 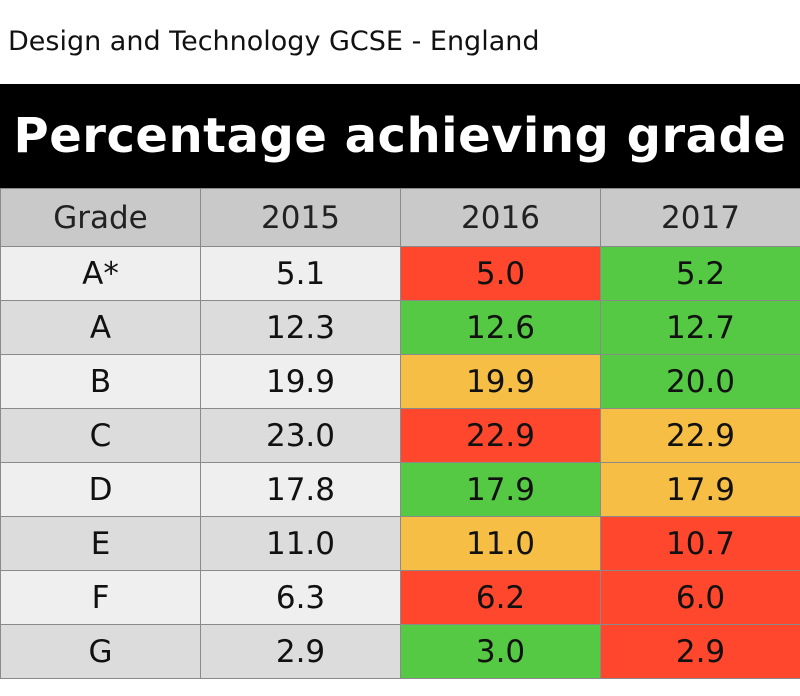 I want to click on value-cell: 6.0, so click(x=700, y=597).